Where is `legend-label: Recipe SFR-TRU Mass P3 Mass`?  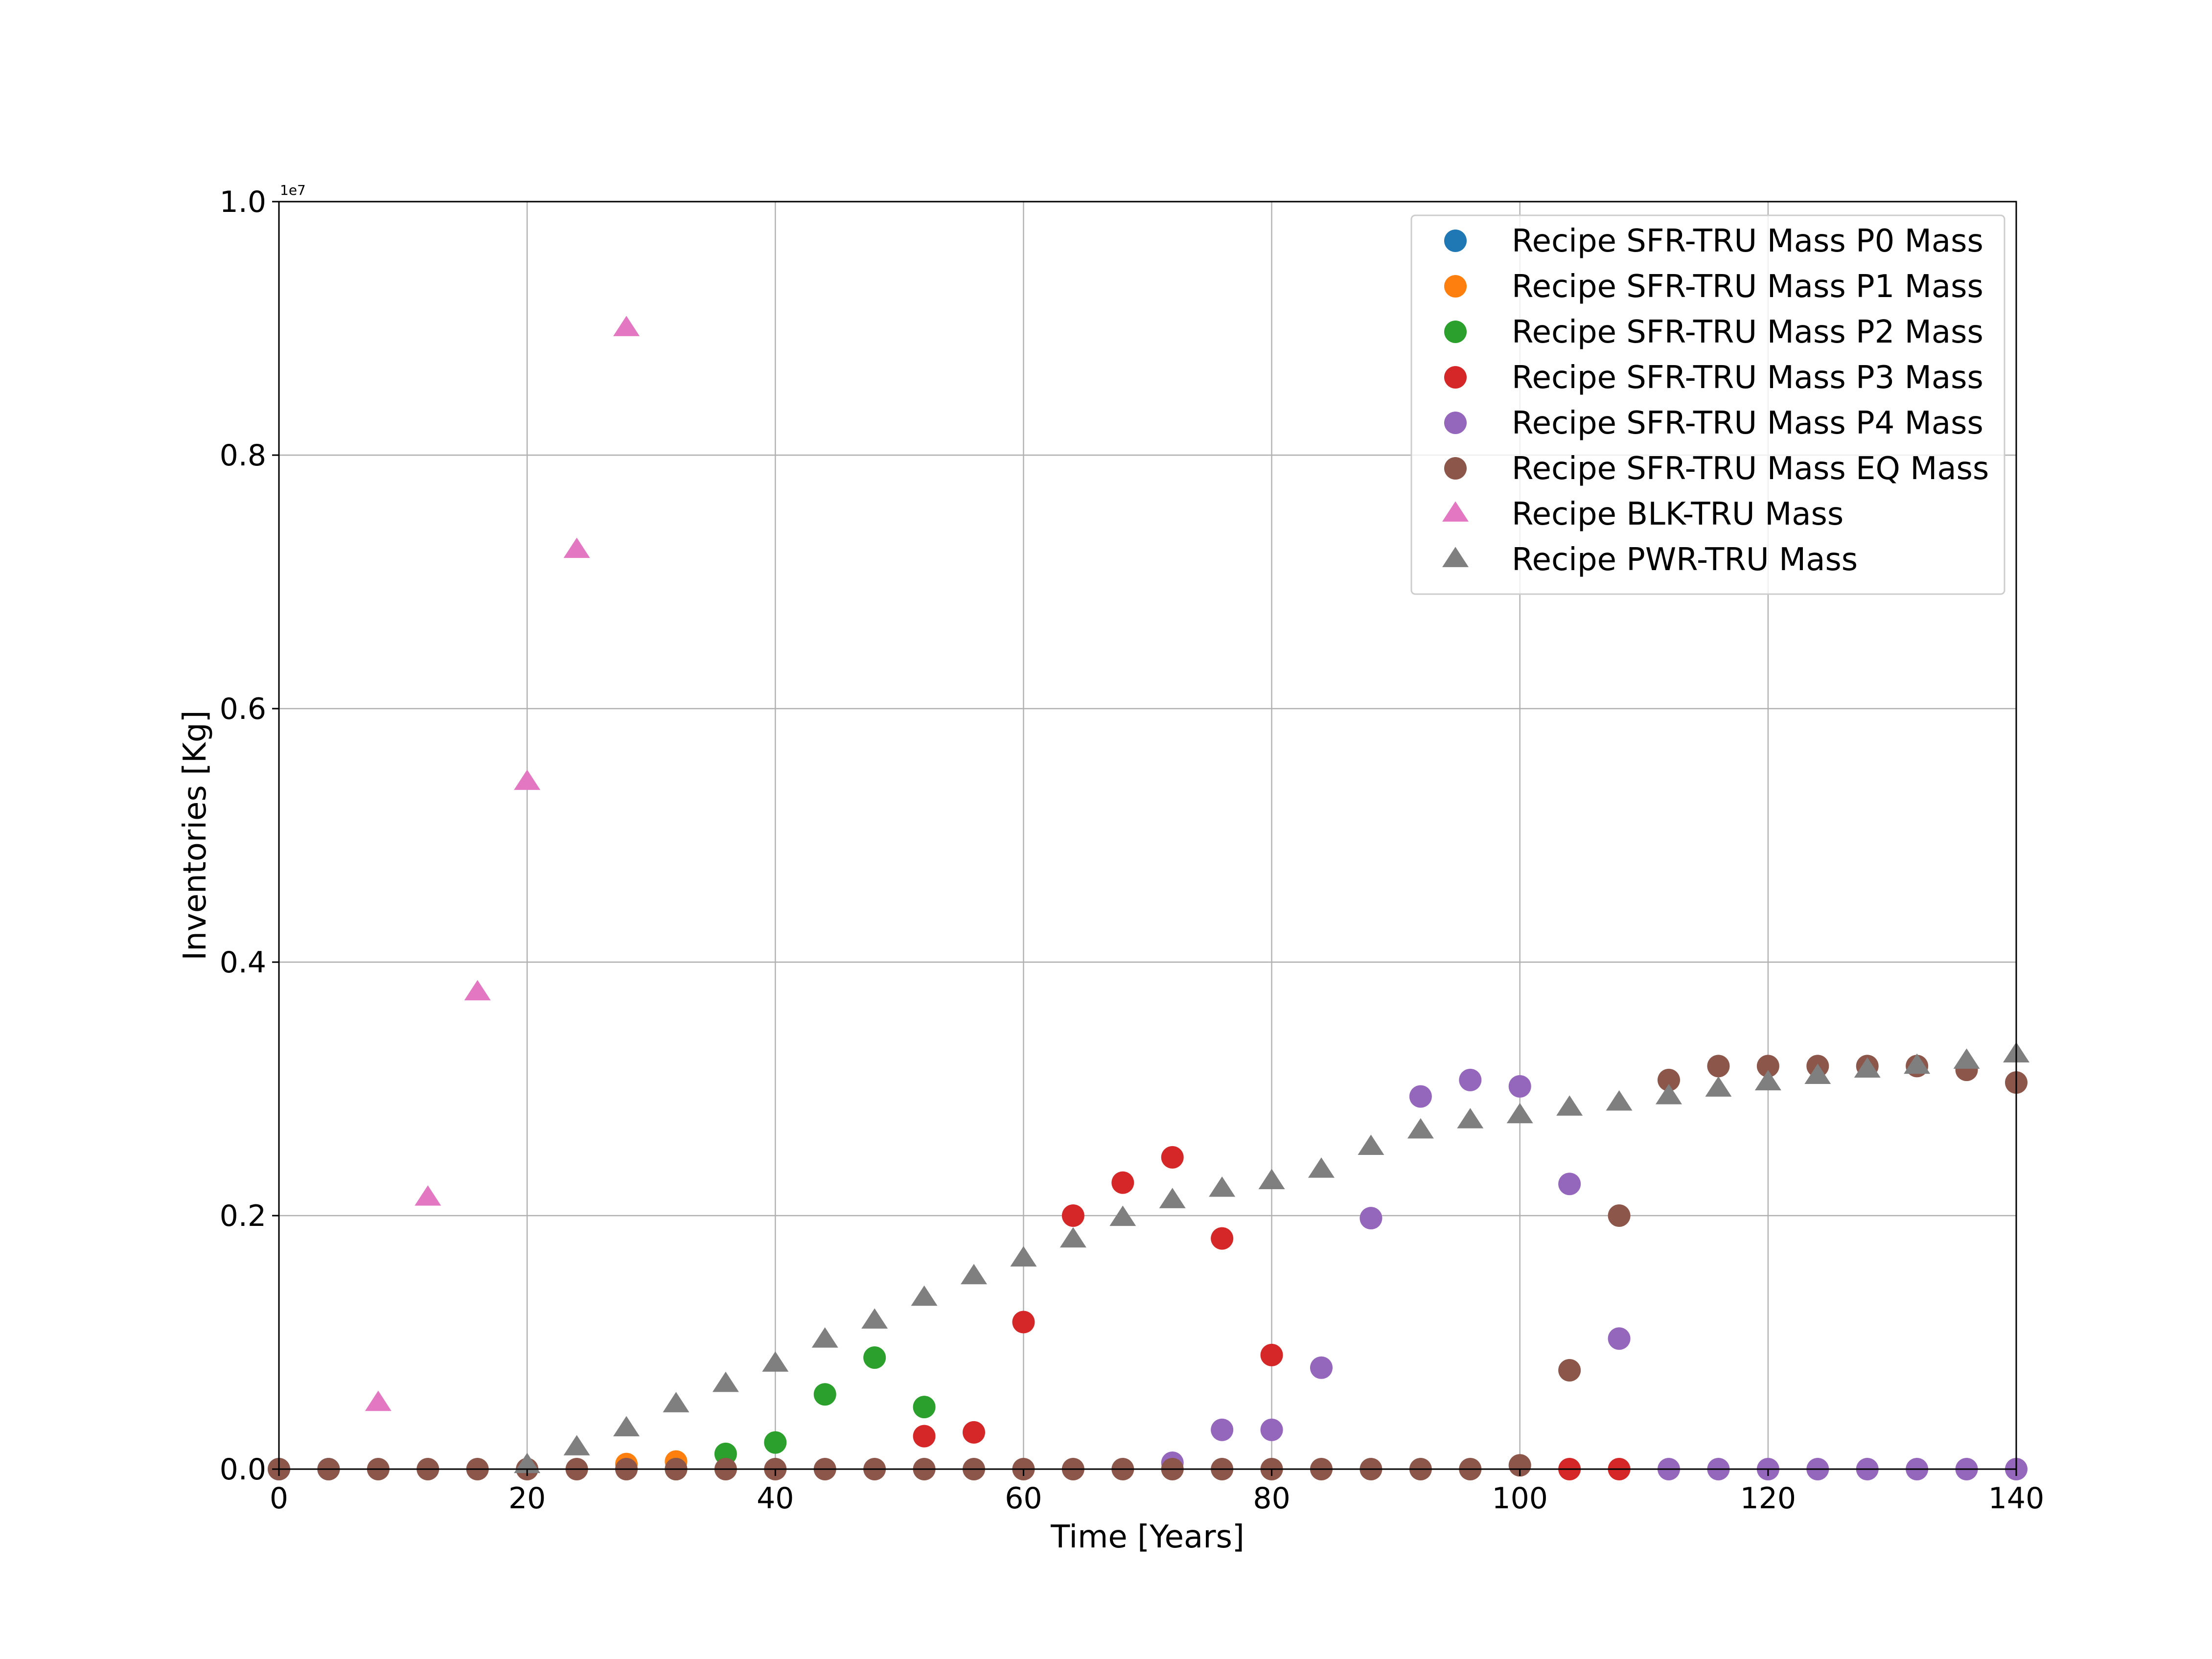
legend-label: Recipe SFR-TRU Mass P3 Mass is located at coordinates (1747, 378).